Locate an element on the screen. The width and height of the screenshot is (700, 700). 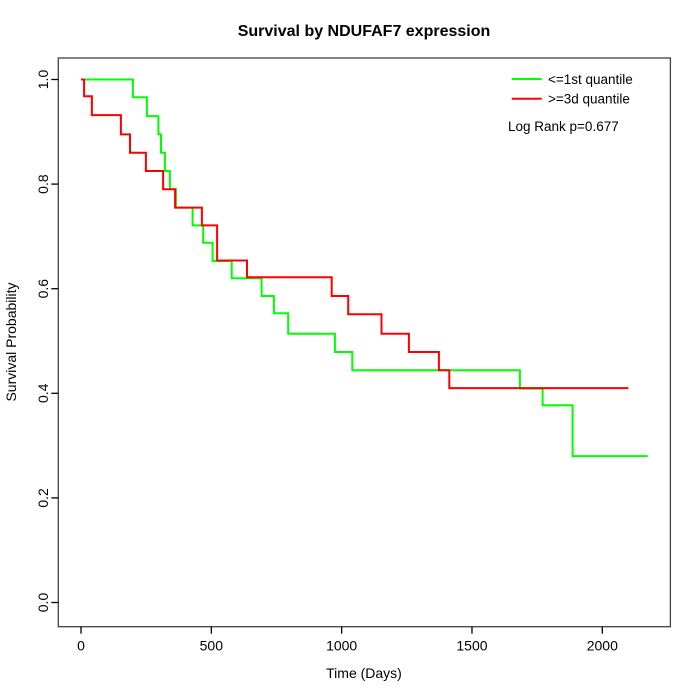
y-tick-label: 0.2 is located at coordinates (43, 498).